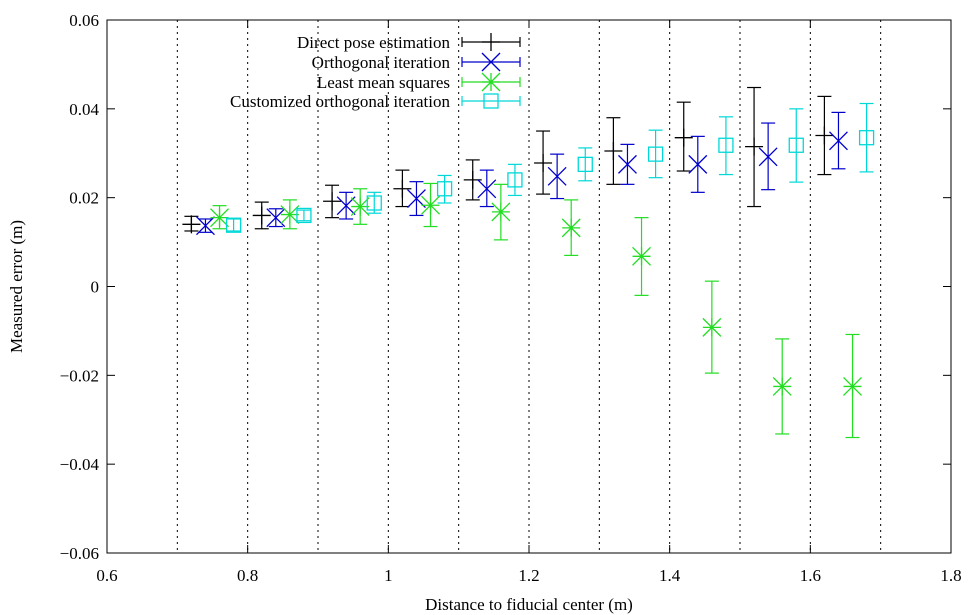  Describe the element at coordinates (381, 62) in the screenshot. I see `legend-label: Orthogonal iteration` at that location.